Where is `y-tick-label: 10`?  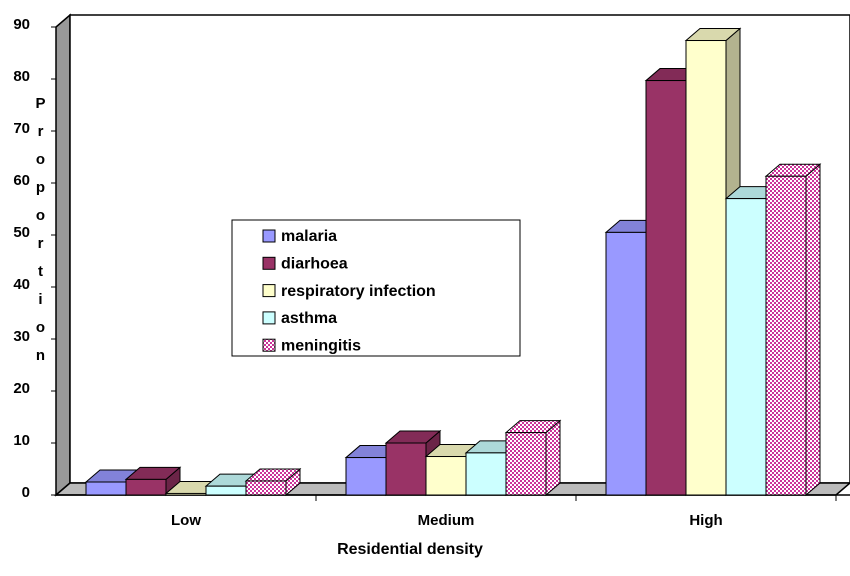
y-tick-label: 10 is located at coordinates (21, 440).